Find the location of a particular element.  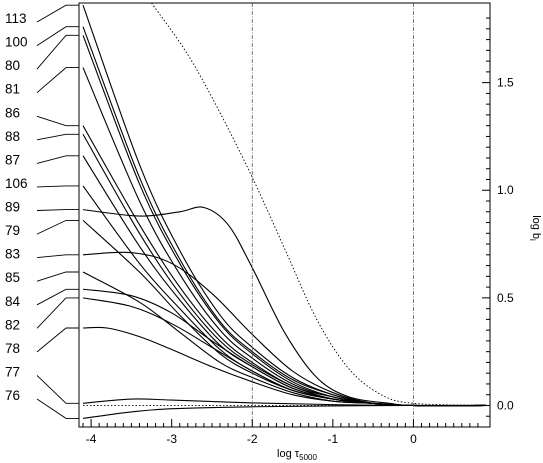

level-label: 80 is located at coordinates (12, 65).